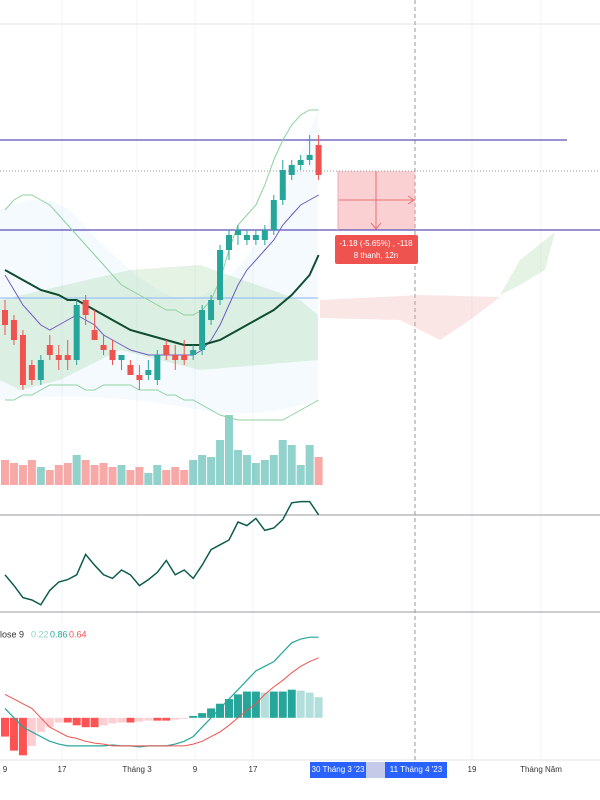  What do you see at coordinates (59, 634) in the screenshot?
I see `macd-legend-value: 0.86` at bounding box center [59, 634].